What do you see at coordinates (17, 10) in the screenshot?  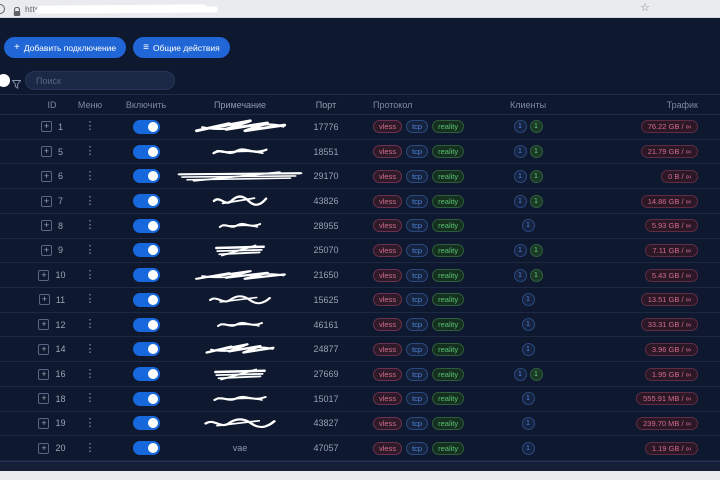 I see `lock-icon` at bounding box center [17, 10].